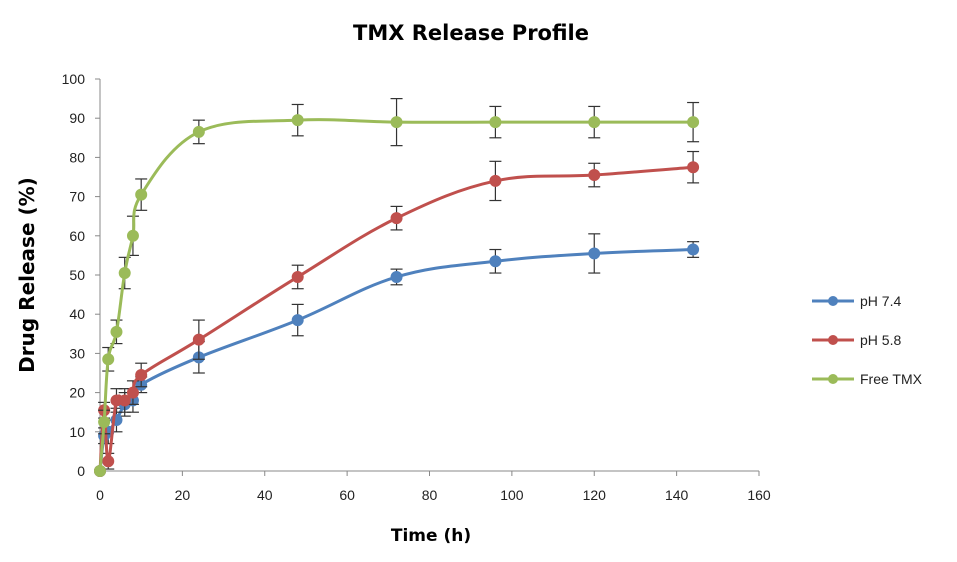 The height and width of the screenshot is (562, 957). Describe the element at coordinates (677, 495) in the screenshot. I see `x-tick-label: 140` at that location.